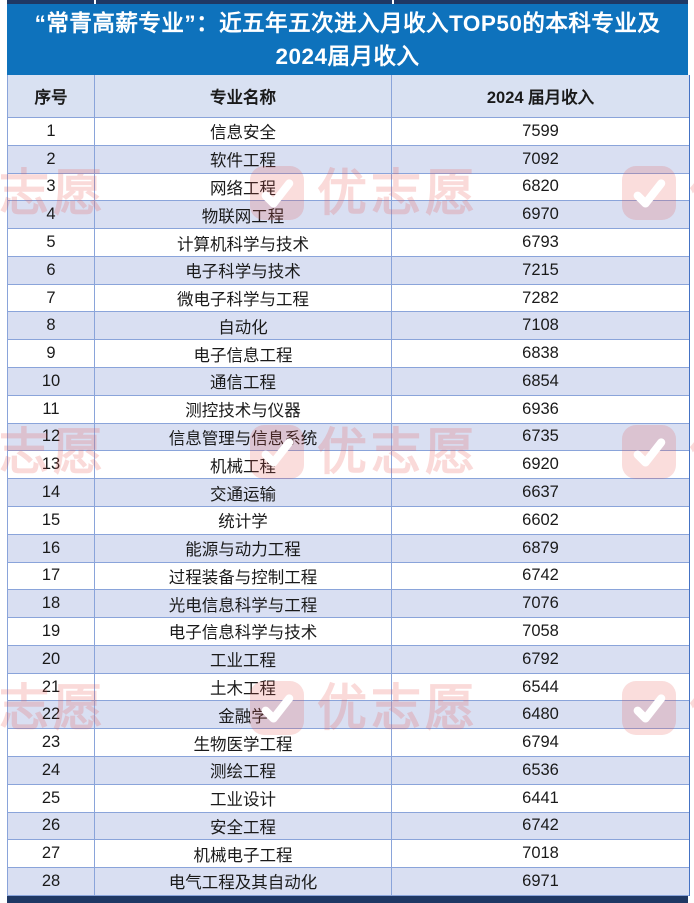 The image size is (694, 903). Describe the element at coordinates (540, 464) in the screenshot. I see `income-value-cell: 6920` at that location.